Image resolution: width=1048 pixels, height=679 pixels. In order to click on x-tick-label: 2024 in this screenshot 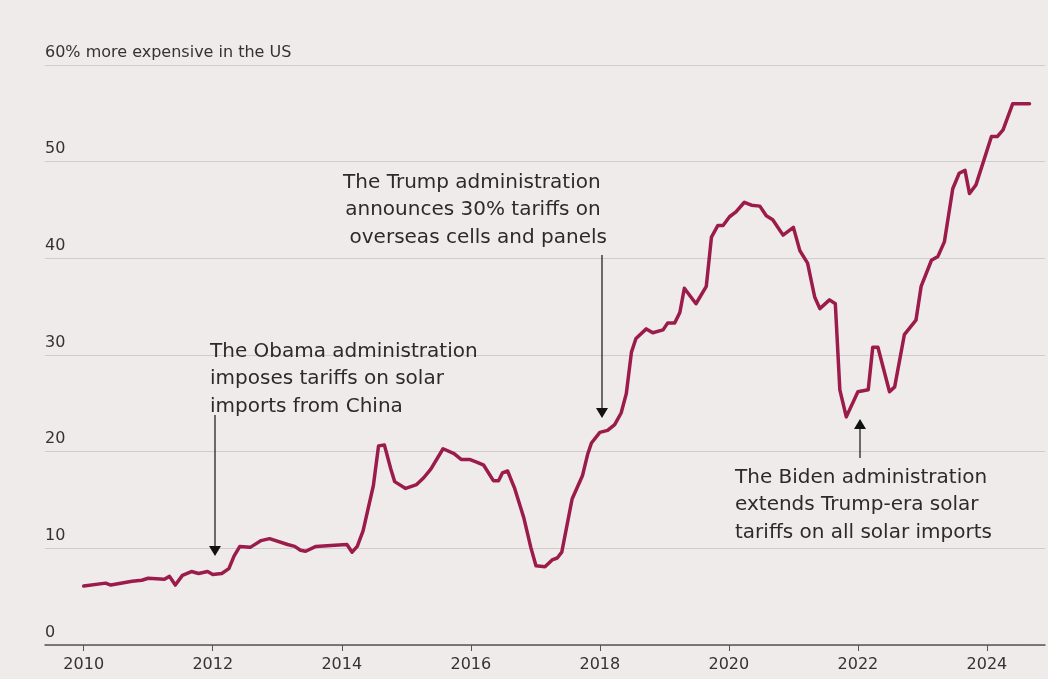, I will do `click(987, 663)`.